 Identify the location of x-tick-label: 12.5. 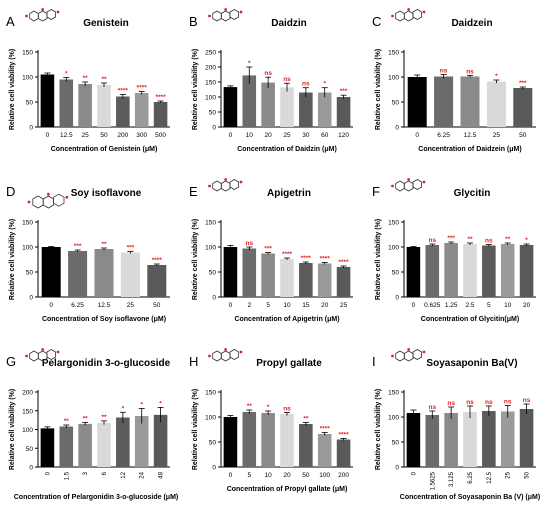
(104, 305).